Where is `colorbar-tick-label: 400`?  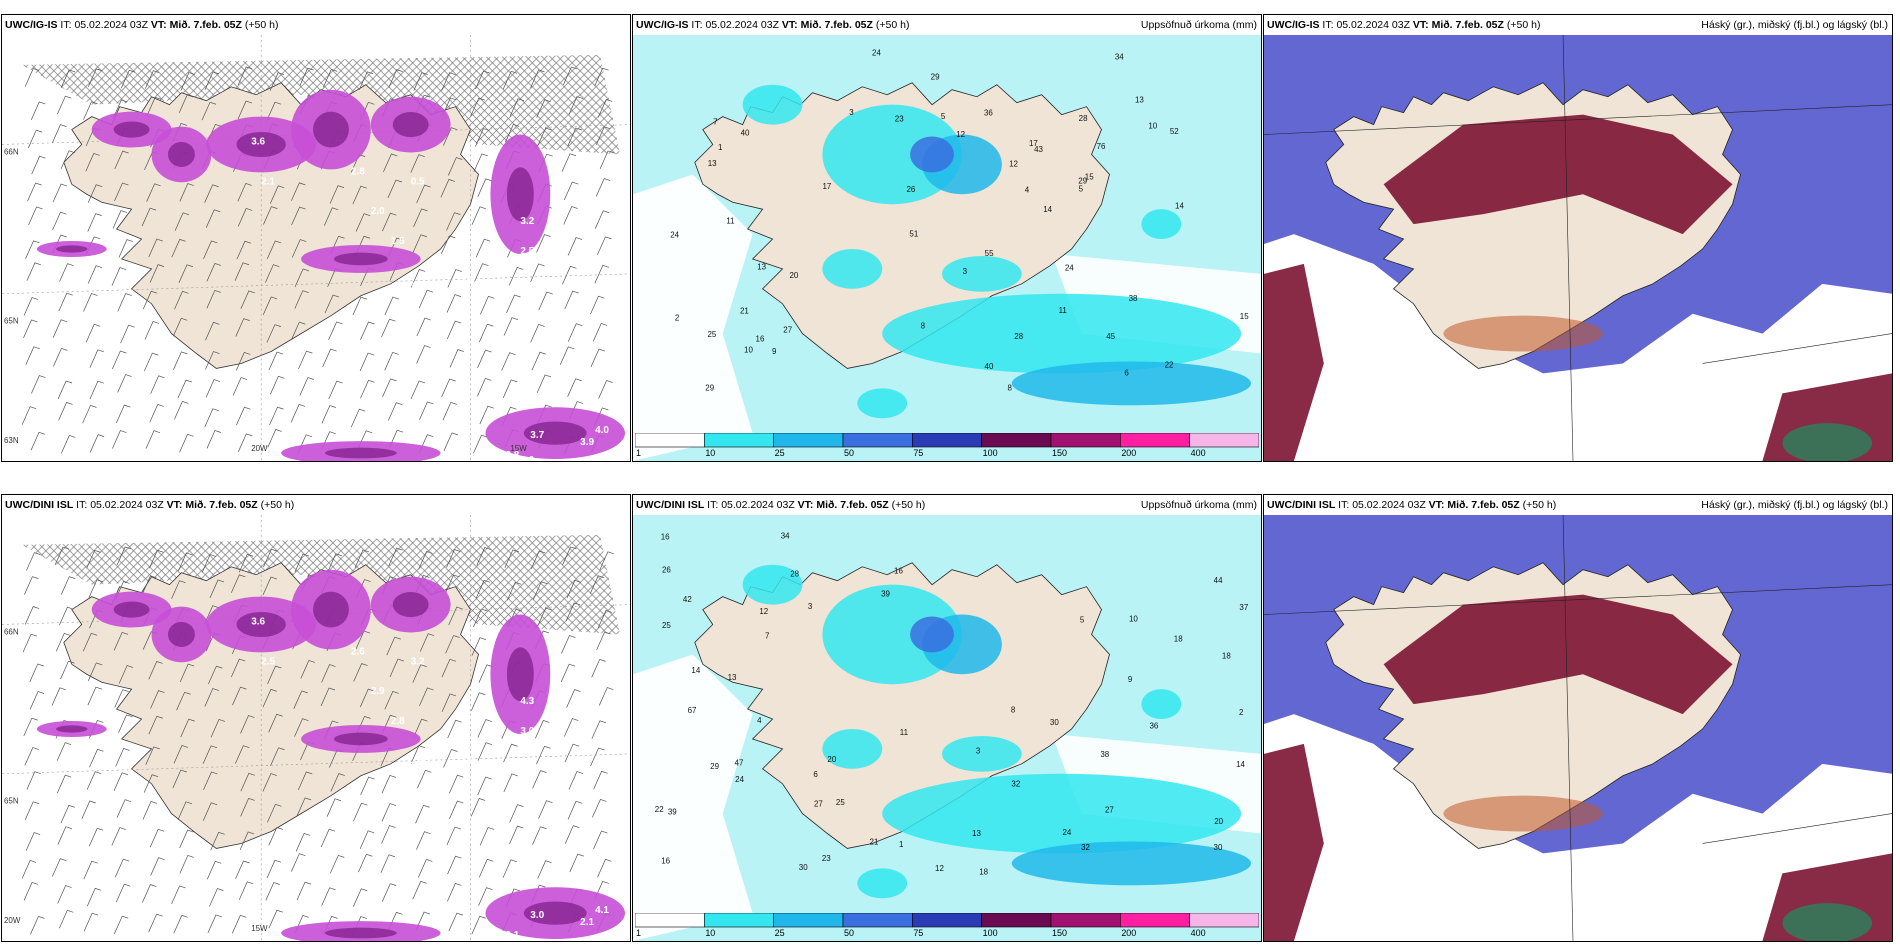
colorbar-tick-label: 400 is located at coordinates (1198, 452).